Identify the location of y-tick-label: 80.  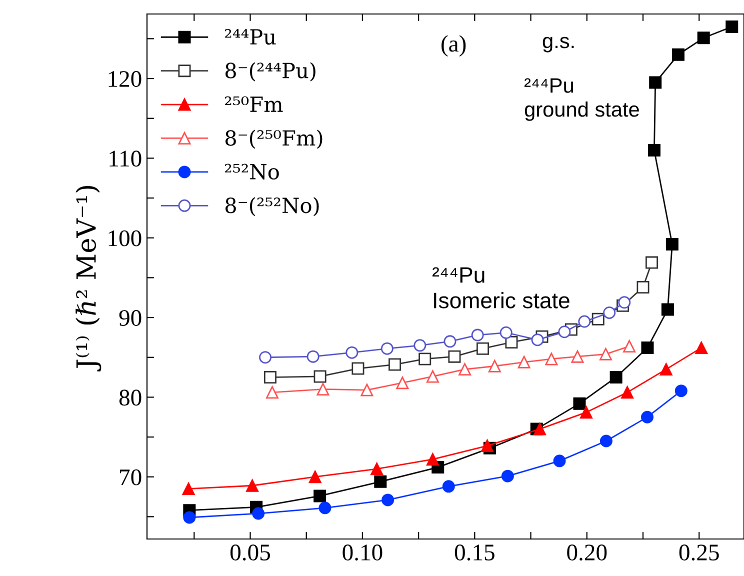
(130, 398).